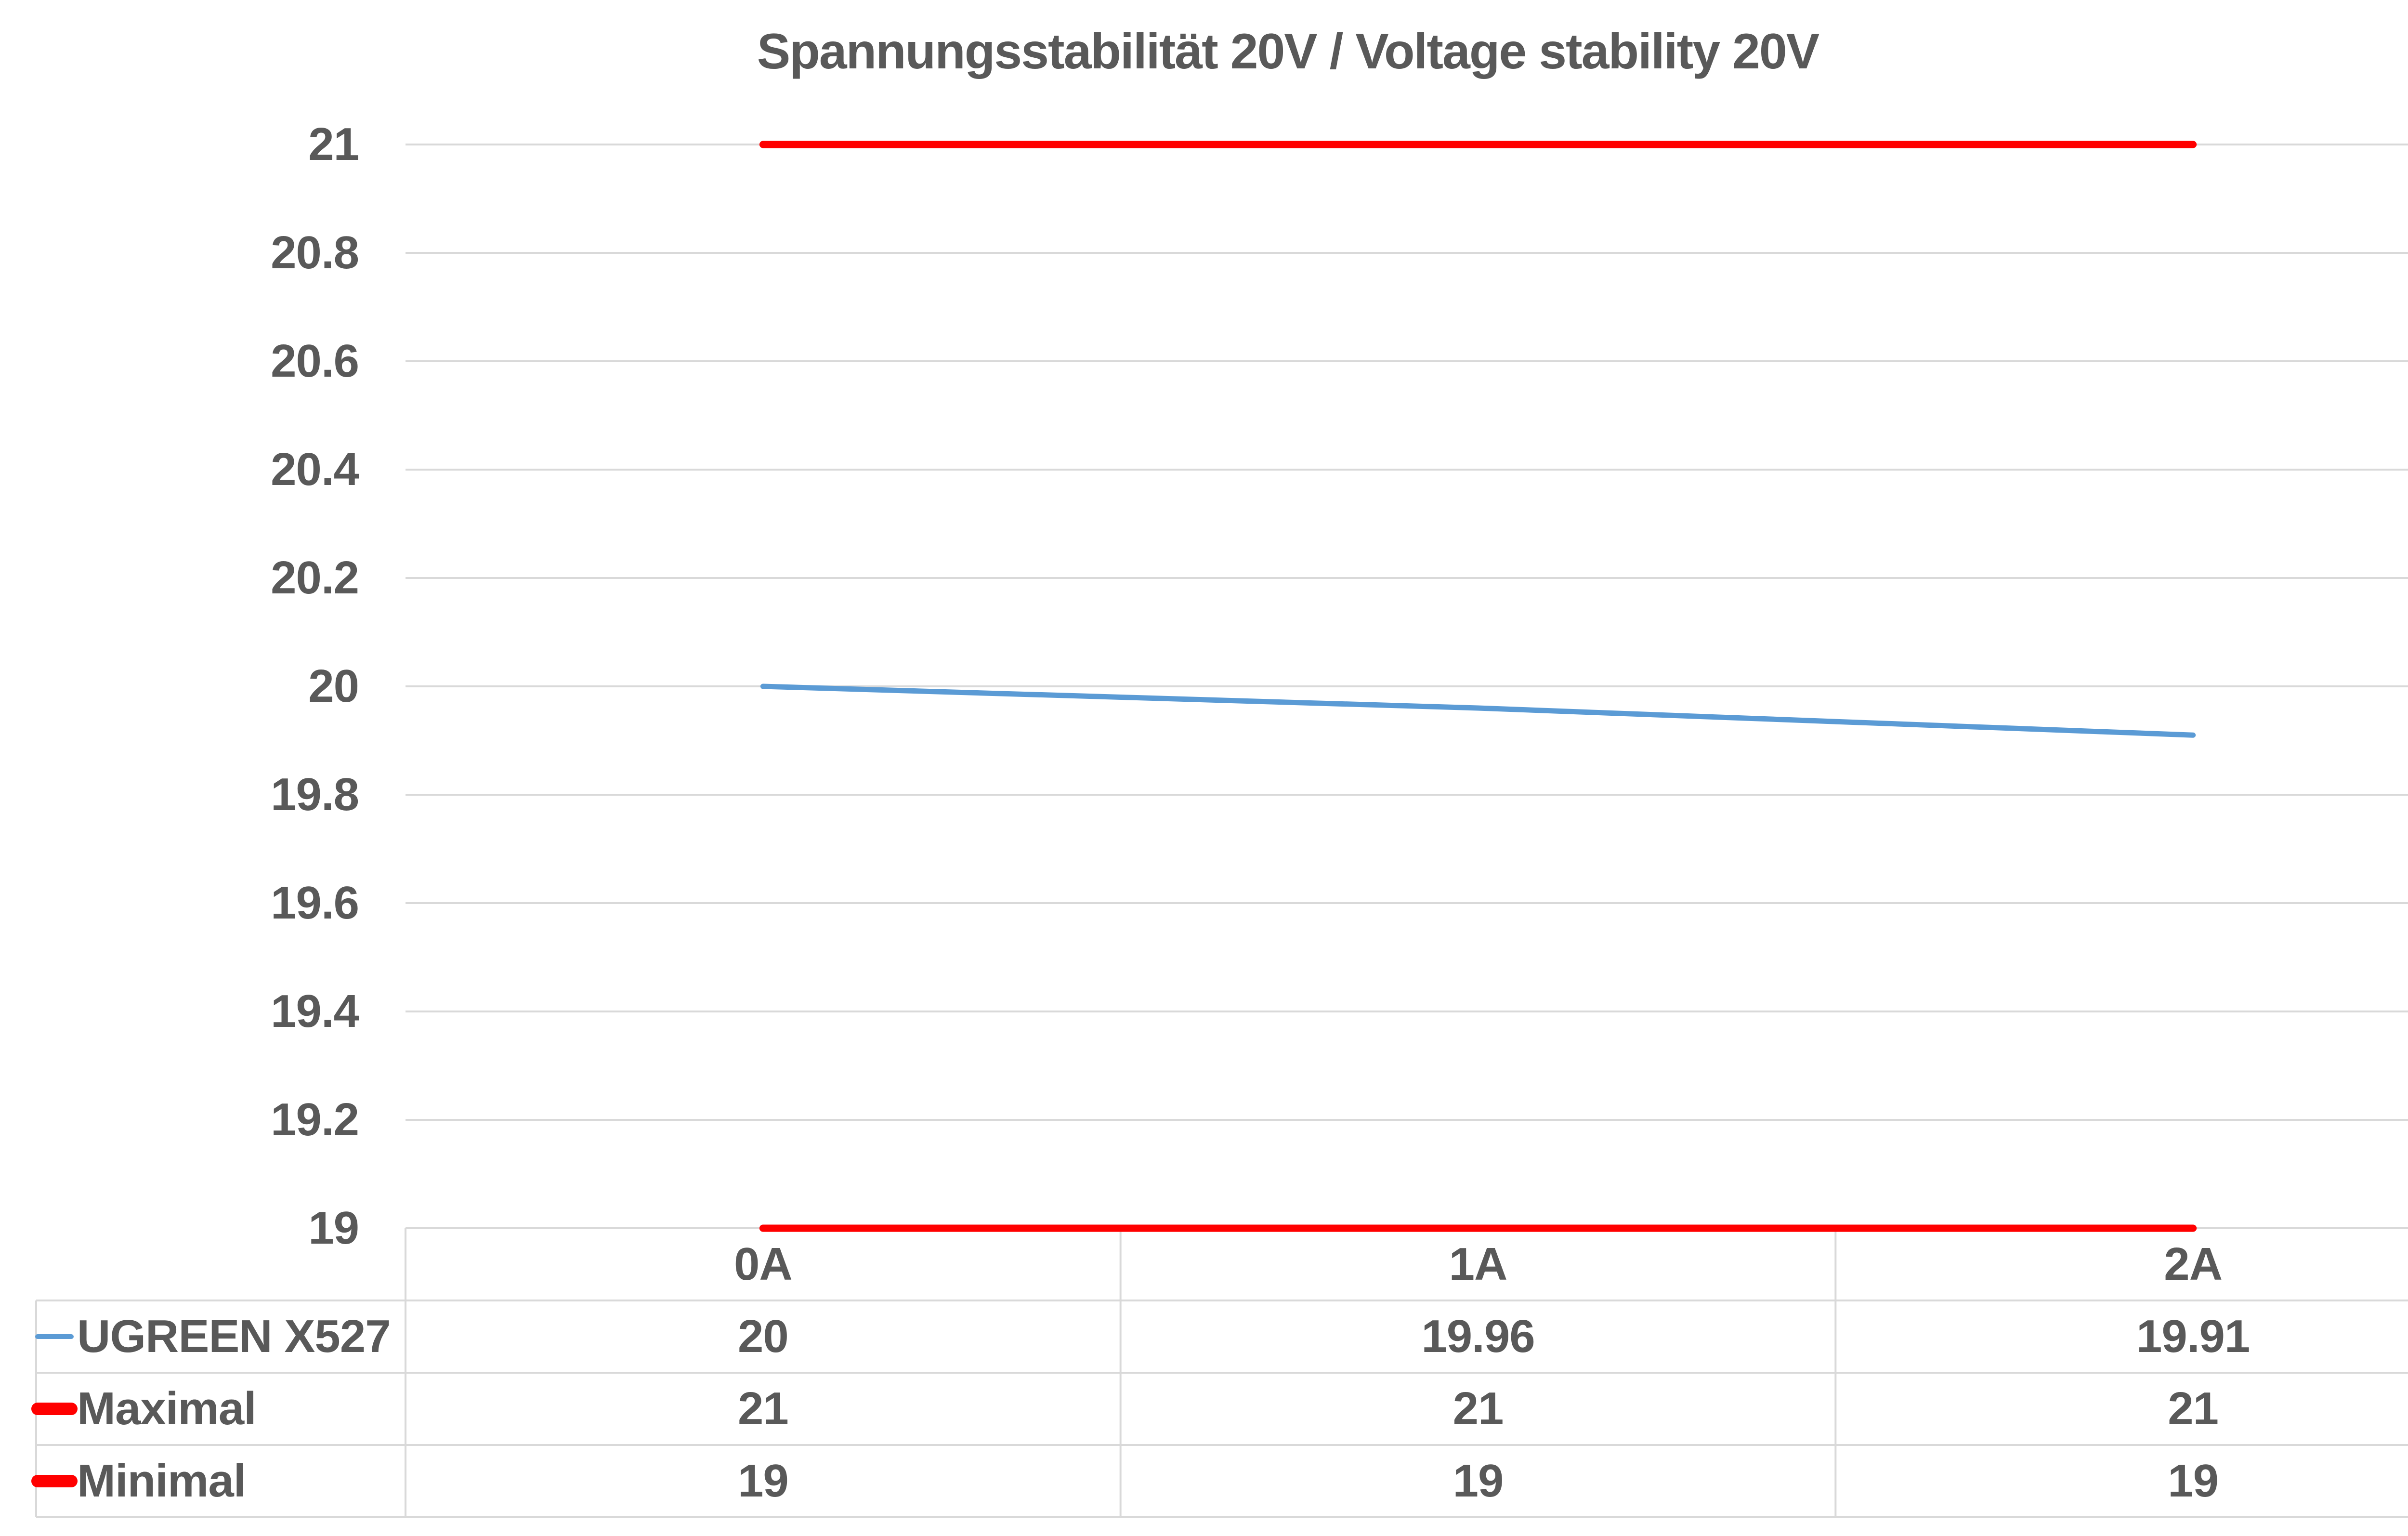 This screenshot has width=2408, height=1536. What do you see at coordinates (2193, 1336) in the screenshot?
I see `table-cell-ugreen-x527-2A: 19.91` at bounding box center [2193, 1336].